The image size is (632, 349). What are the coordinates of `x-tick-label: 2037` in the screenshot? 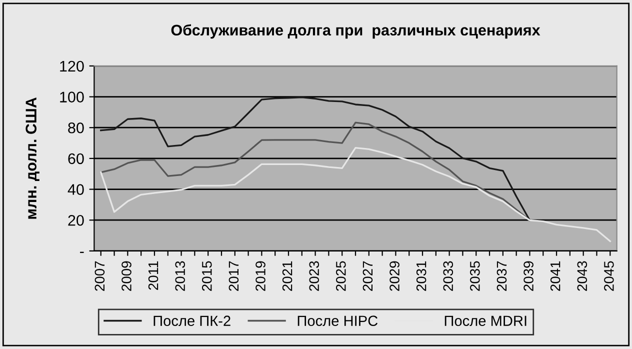 It's located at (501, 276).